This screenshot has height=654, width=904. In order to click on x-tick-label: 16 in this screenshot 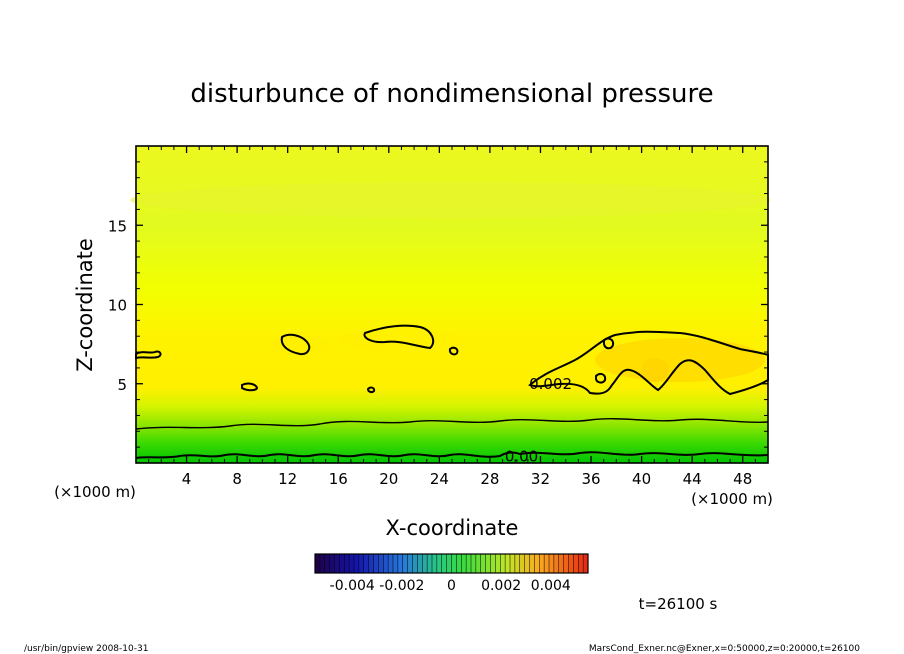, I will do `click(338, 479)`.